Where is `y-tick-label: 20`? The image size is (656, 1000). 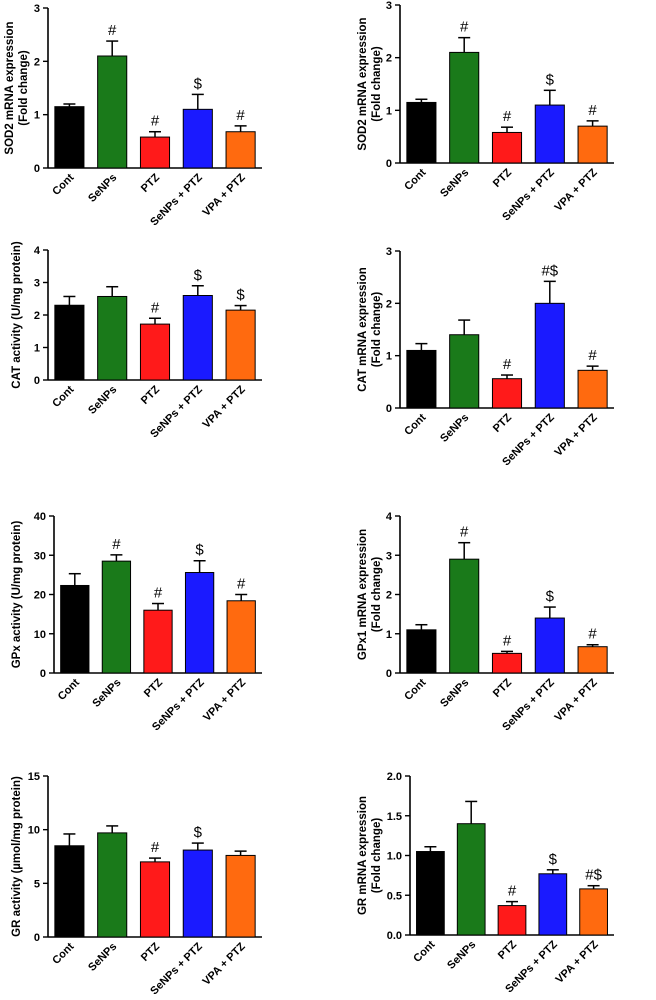
y-tick-label: 20 is located at coordinates (40, 596).